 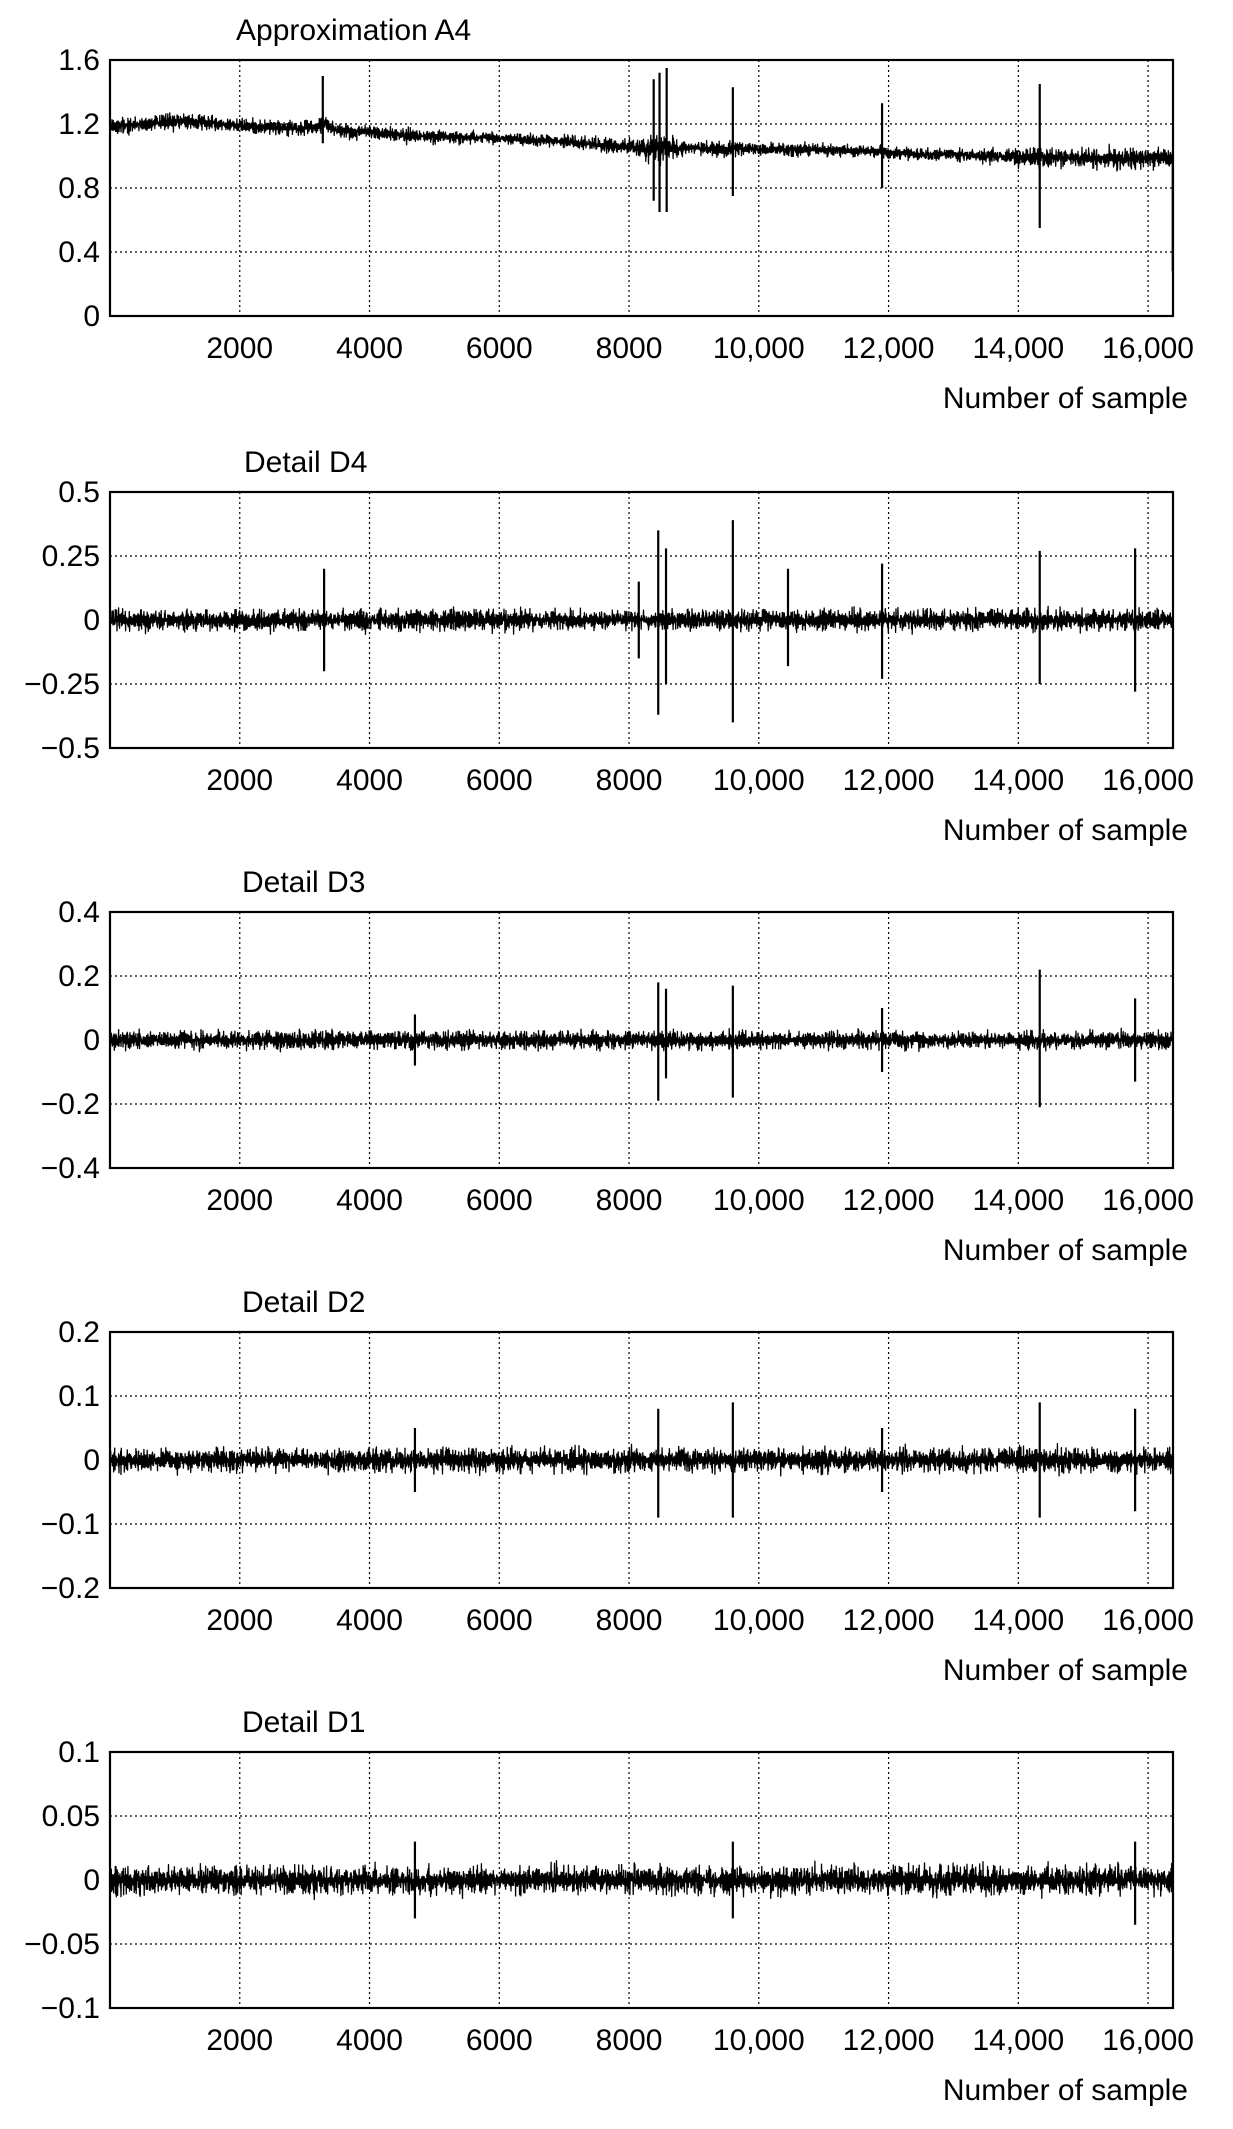 What do you see at coordinates (70, 1168) in the screenshot?
I see `y-tick-label: −0.4` at bounding box center [70, 1168].